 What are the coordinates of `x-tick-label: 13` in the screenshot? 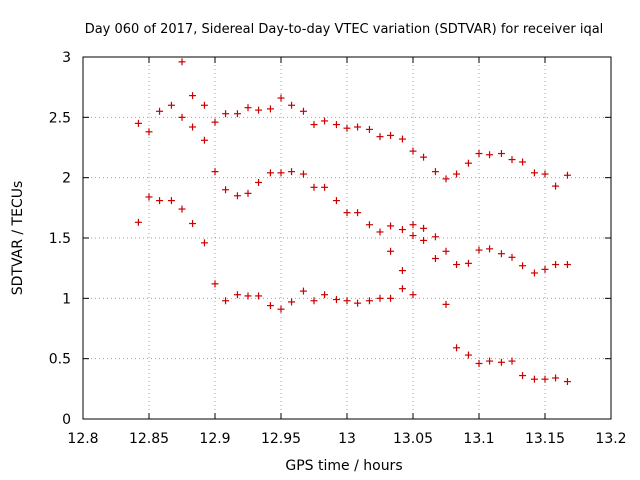 It's located at (347, 439).